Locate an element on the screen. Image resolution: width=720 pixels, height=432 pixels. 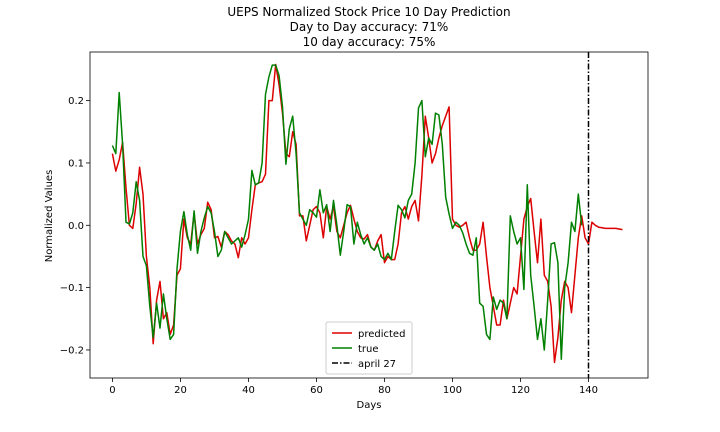
x-tick-label: 120 is located at coordinates (520, 390).